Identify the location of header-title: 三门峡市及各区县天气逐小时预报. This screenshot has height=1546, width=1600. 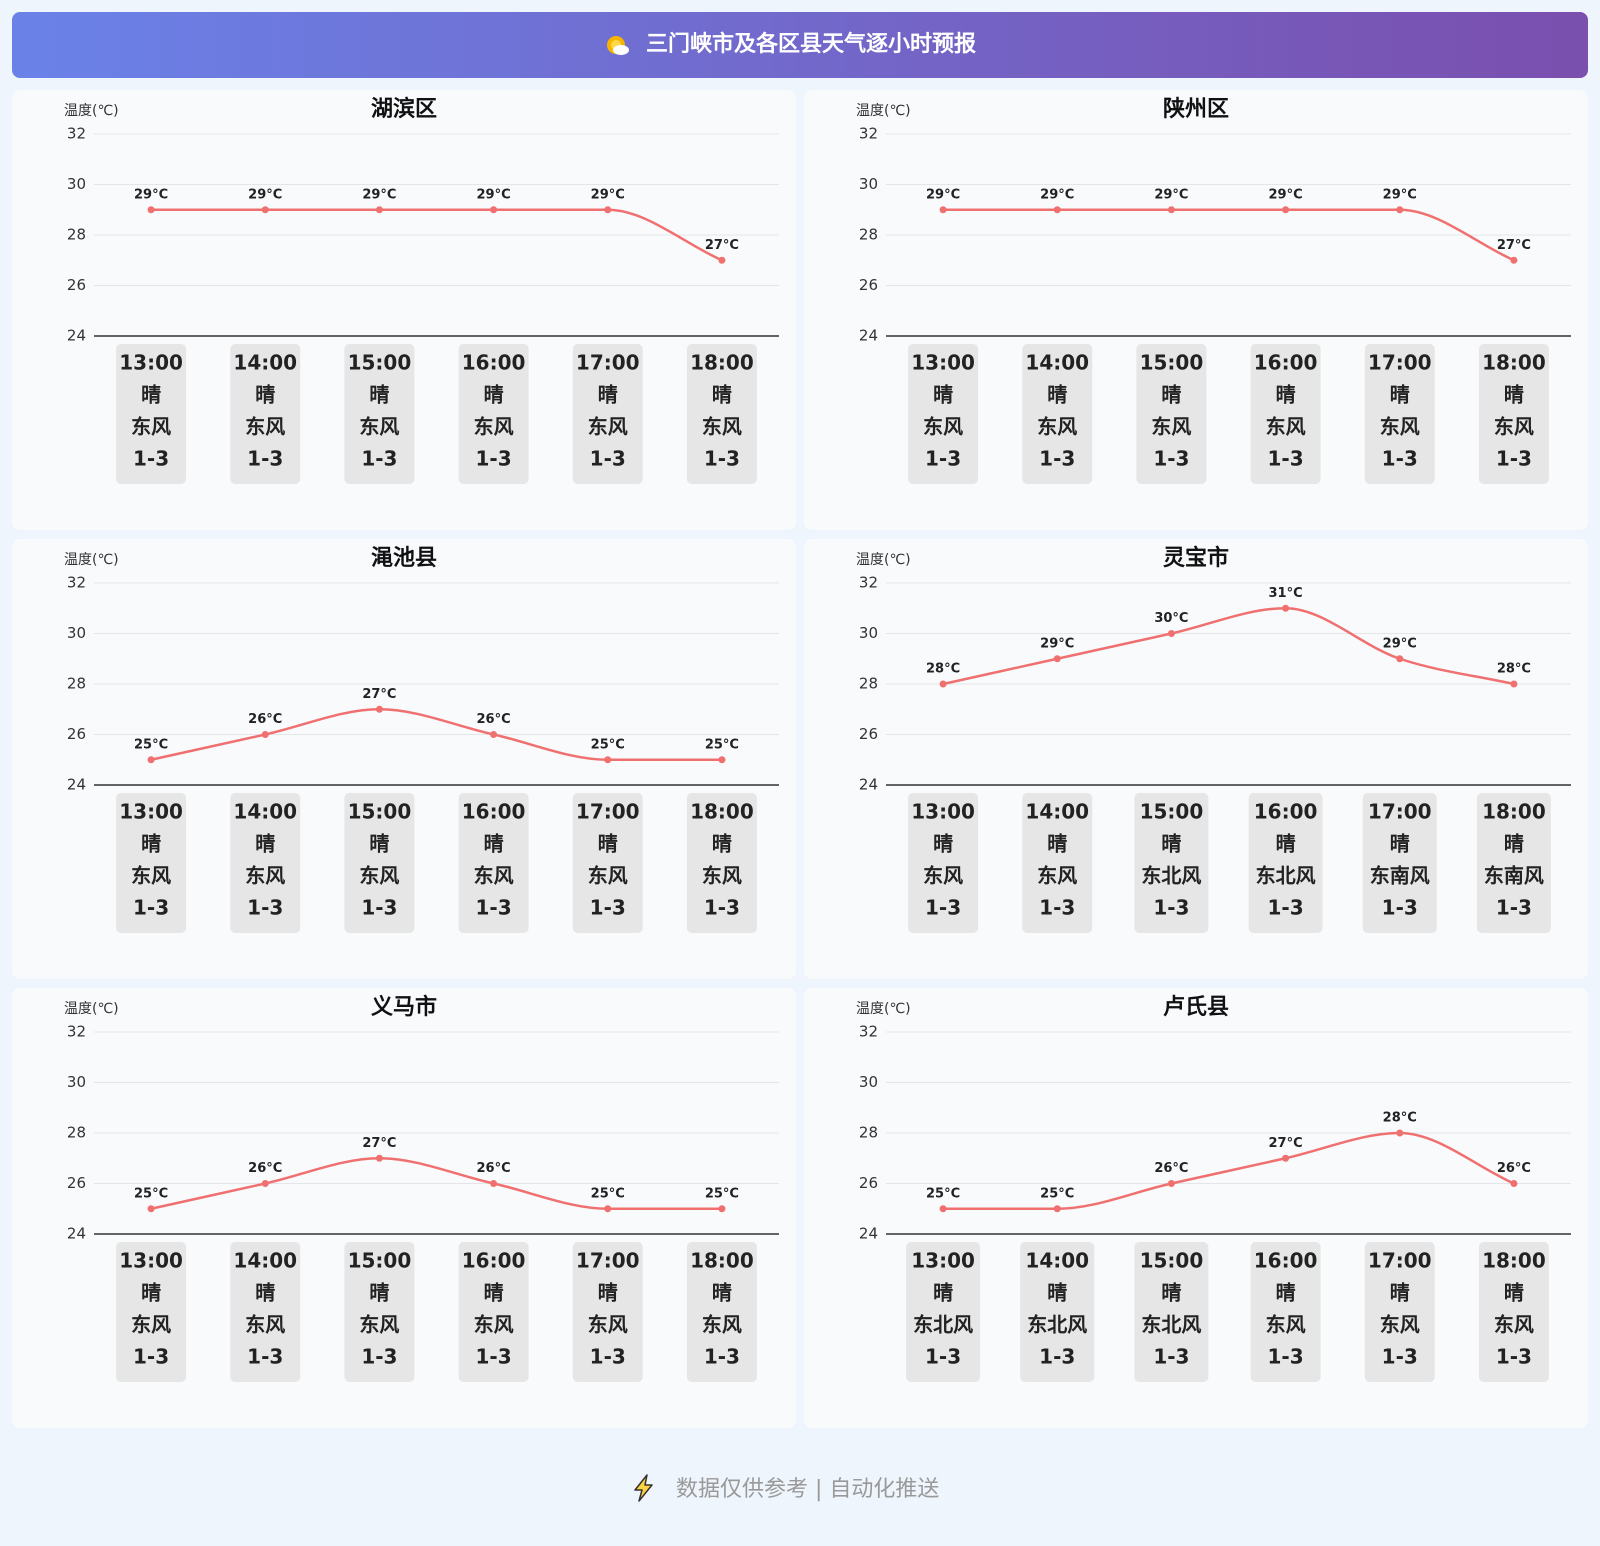
(811, 44).